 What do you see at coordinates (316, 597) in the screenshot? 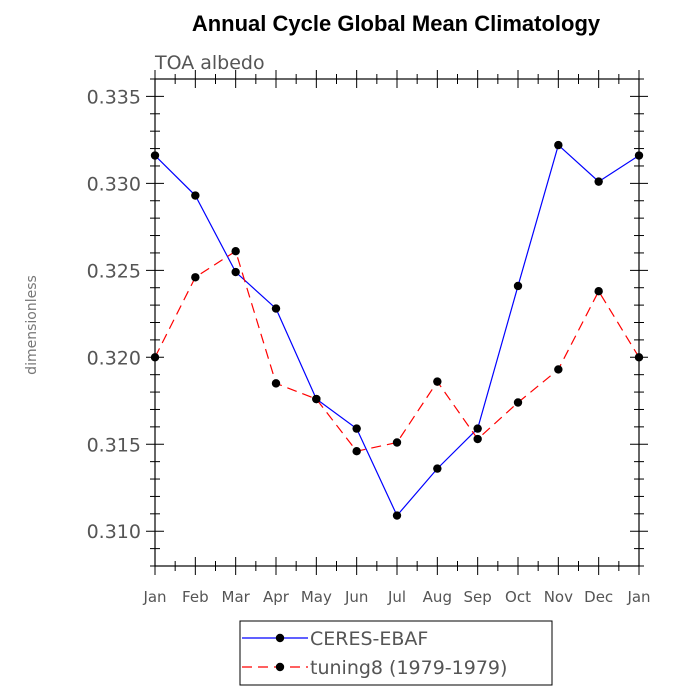
I see `x-tick-label: May` at bounding box center [316, 597].